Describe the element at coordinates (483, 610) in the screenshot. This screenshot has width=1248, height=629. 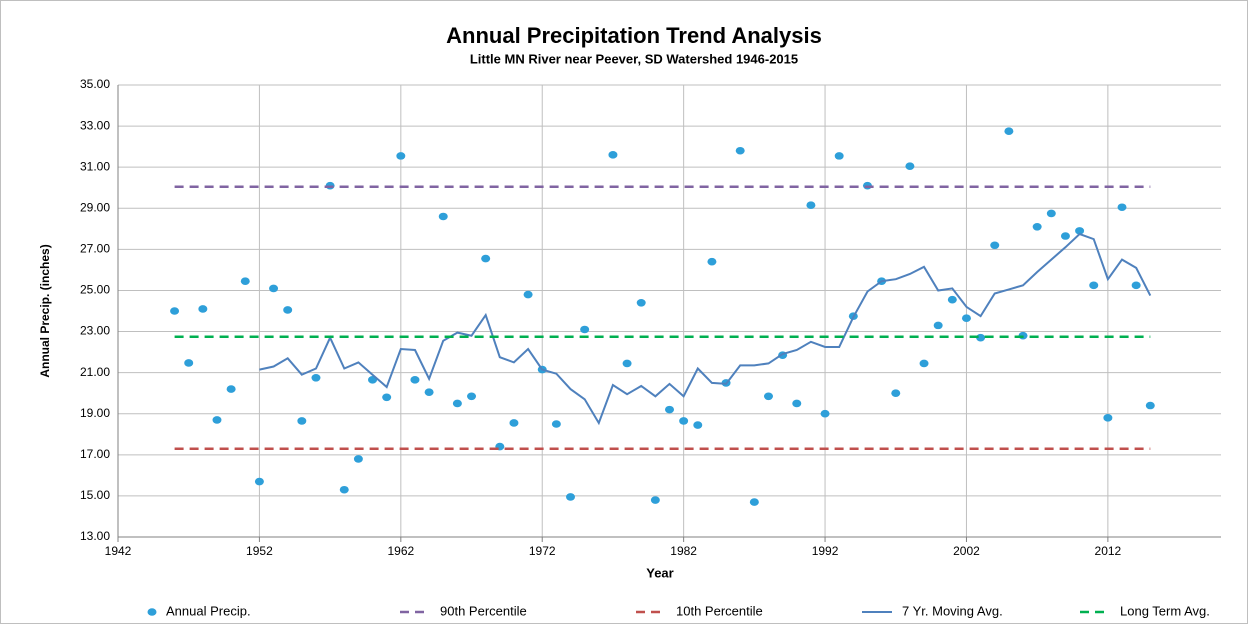
I see `legend-label: 90th Percentile` at that location.